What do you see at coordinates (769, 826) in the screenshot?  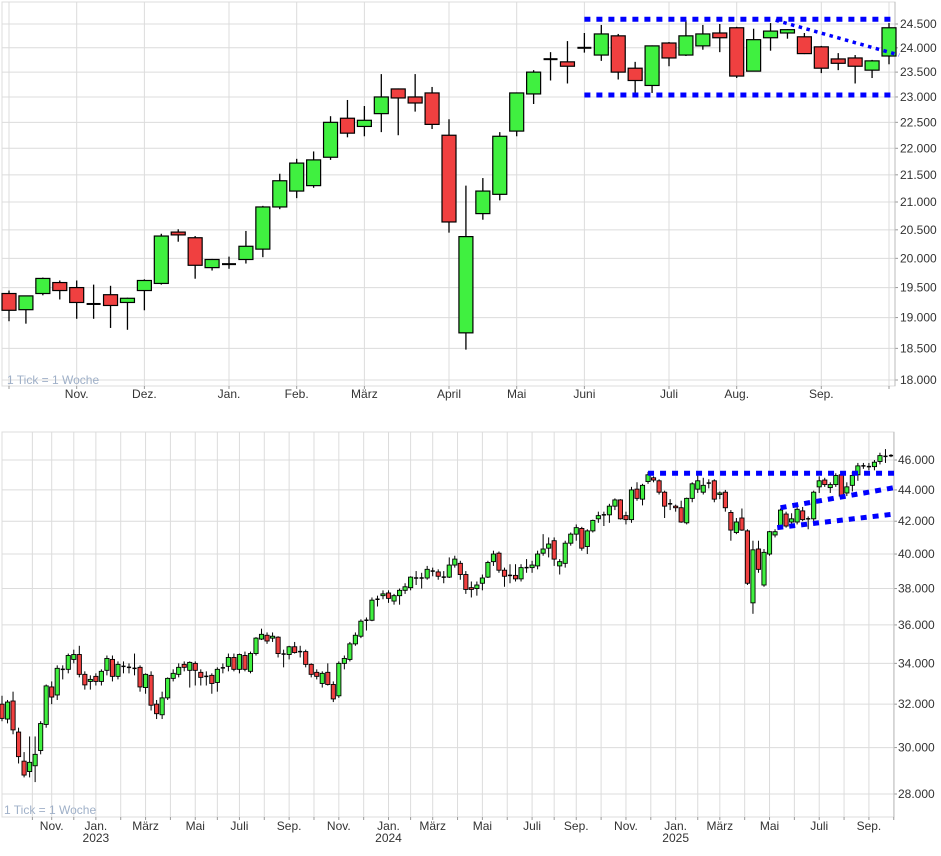 I see `x-tick-label: Mai` at bounding box center [769, 826].